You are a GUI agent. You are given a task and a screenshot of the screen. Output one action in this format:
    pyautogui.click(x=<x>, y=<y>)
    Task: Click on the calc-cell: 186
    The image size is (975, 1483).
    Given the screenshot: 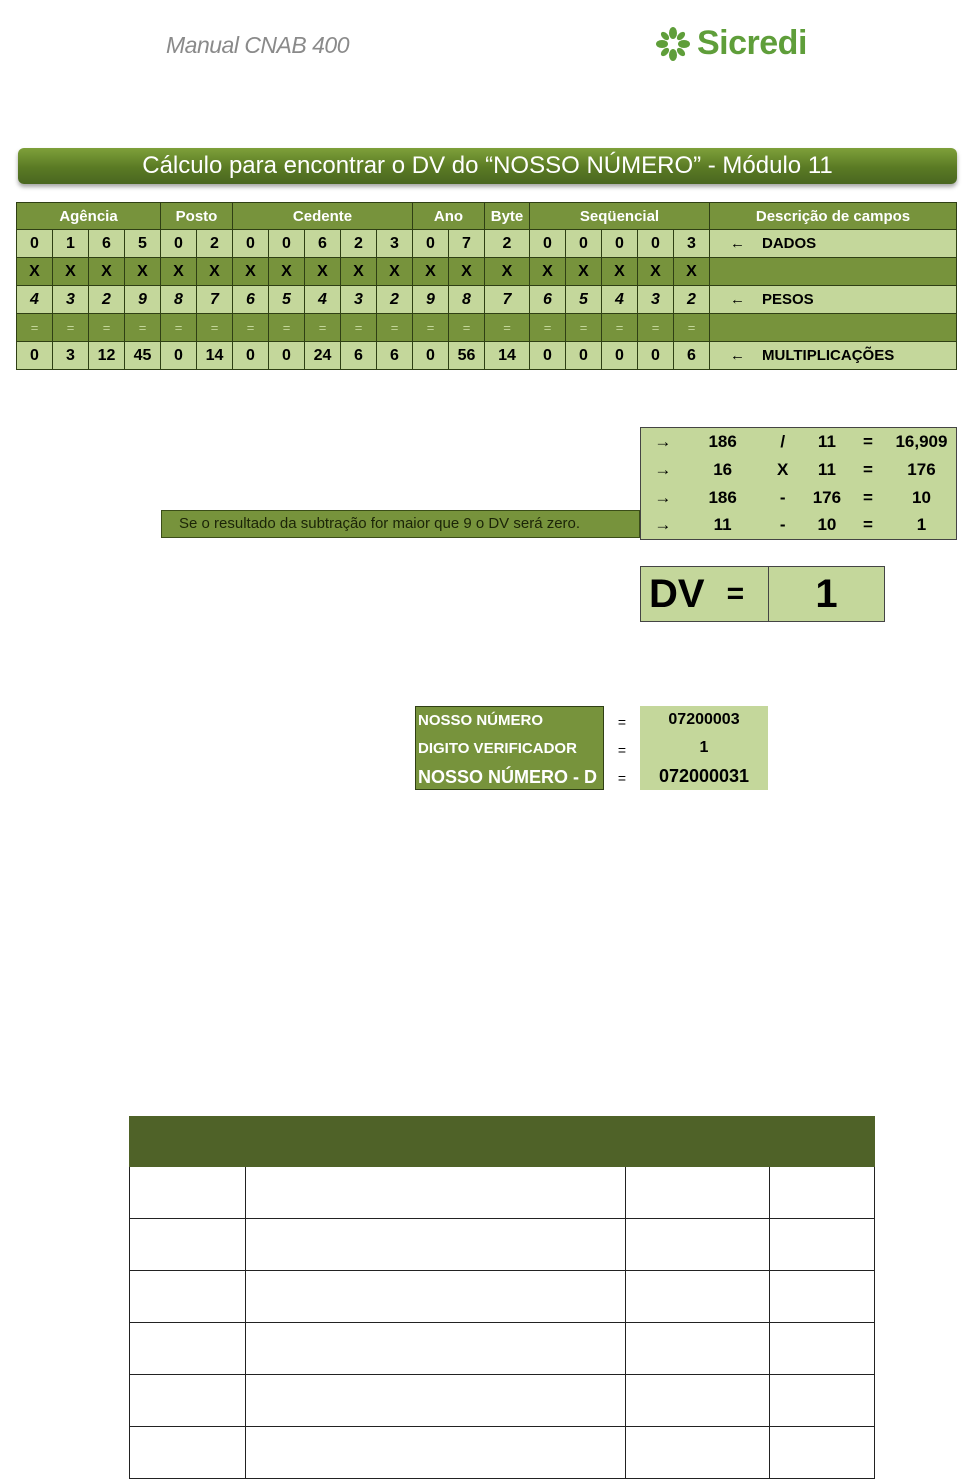 What is the action you would take?
    pyautogui.click(x=722, y=441)
    